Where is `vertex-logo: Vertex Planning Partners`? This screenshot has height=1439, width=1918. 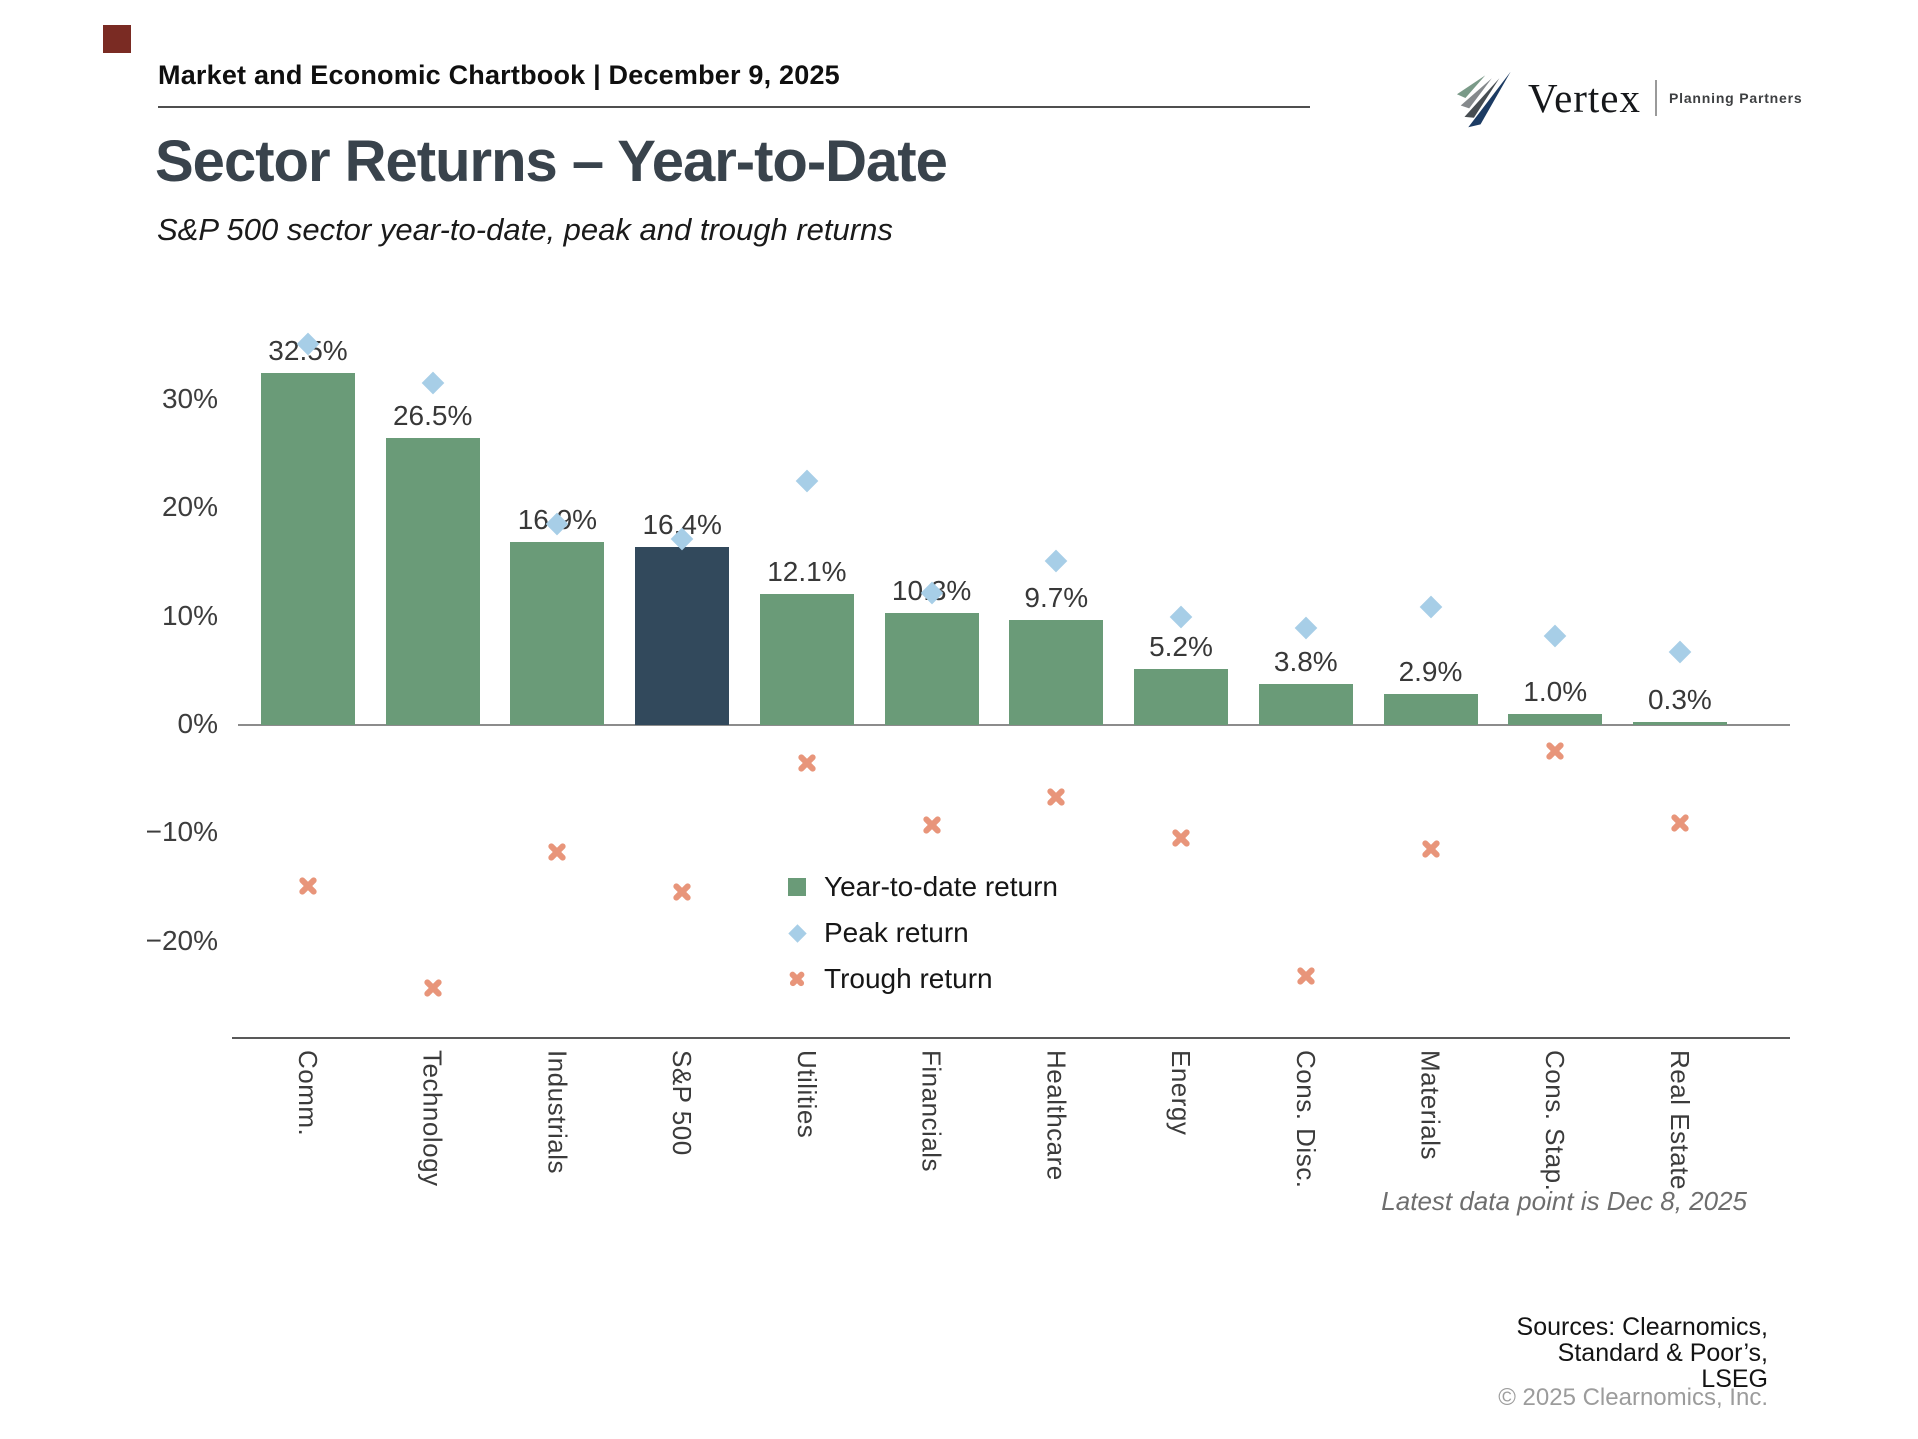
vertex-logo: Vertex Planning Partners is located at coordinates (1629, 98).